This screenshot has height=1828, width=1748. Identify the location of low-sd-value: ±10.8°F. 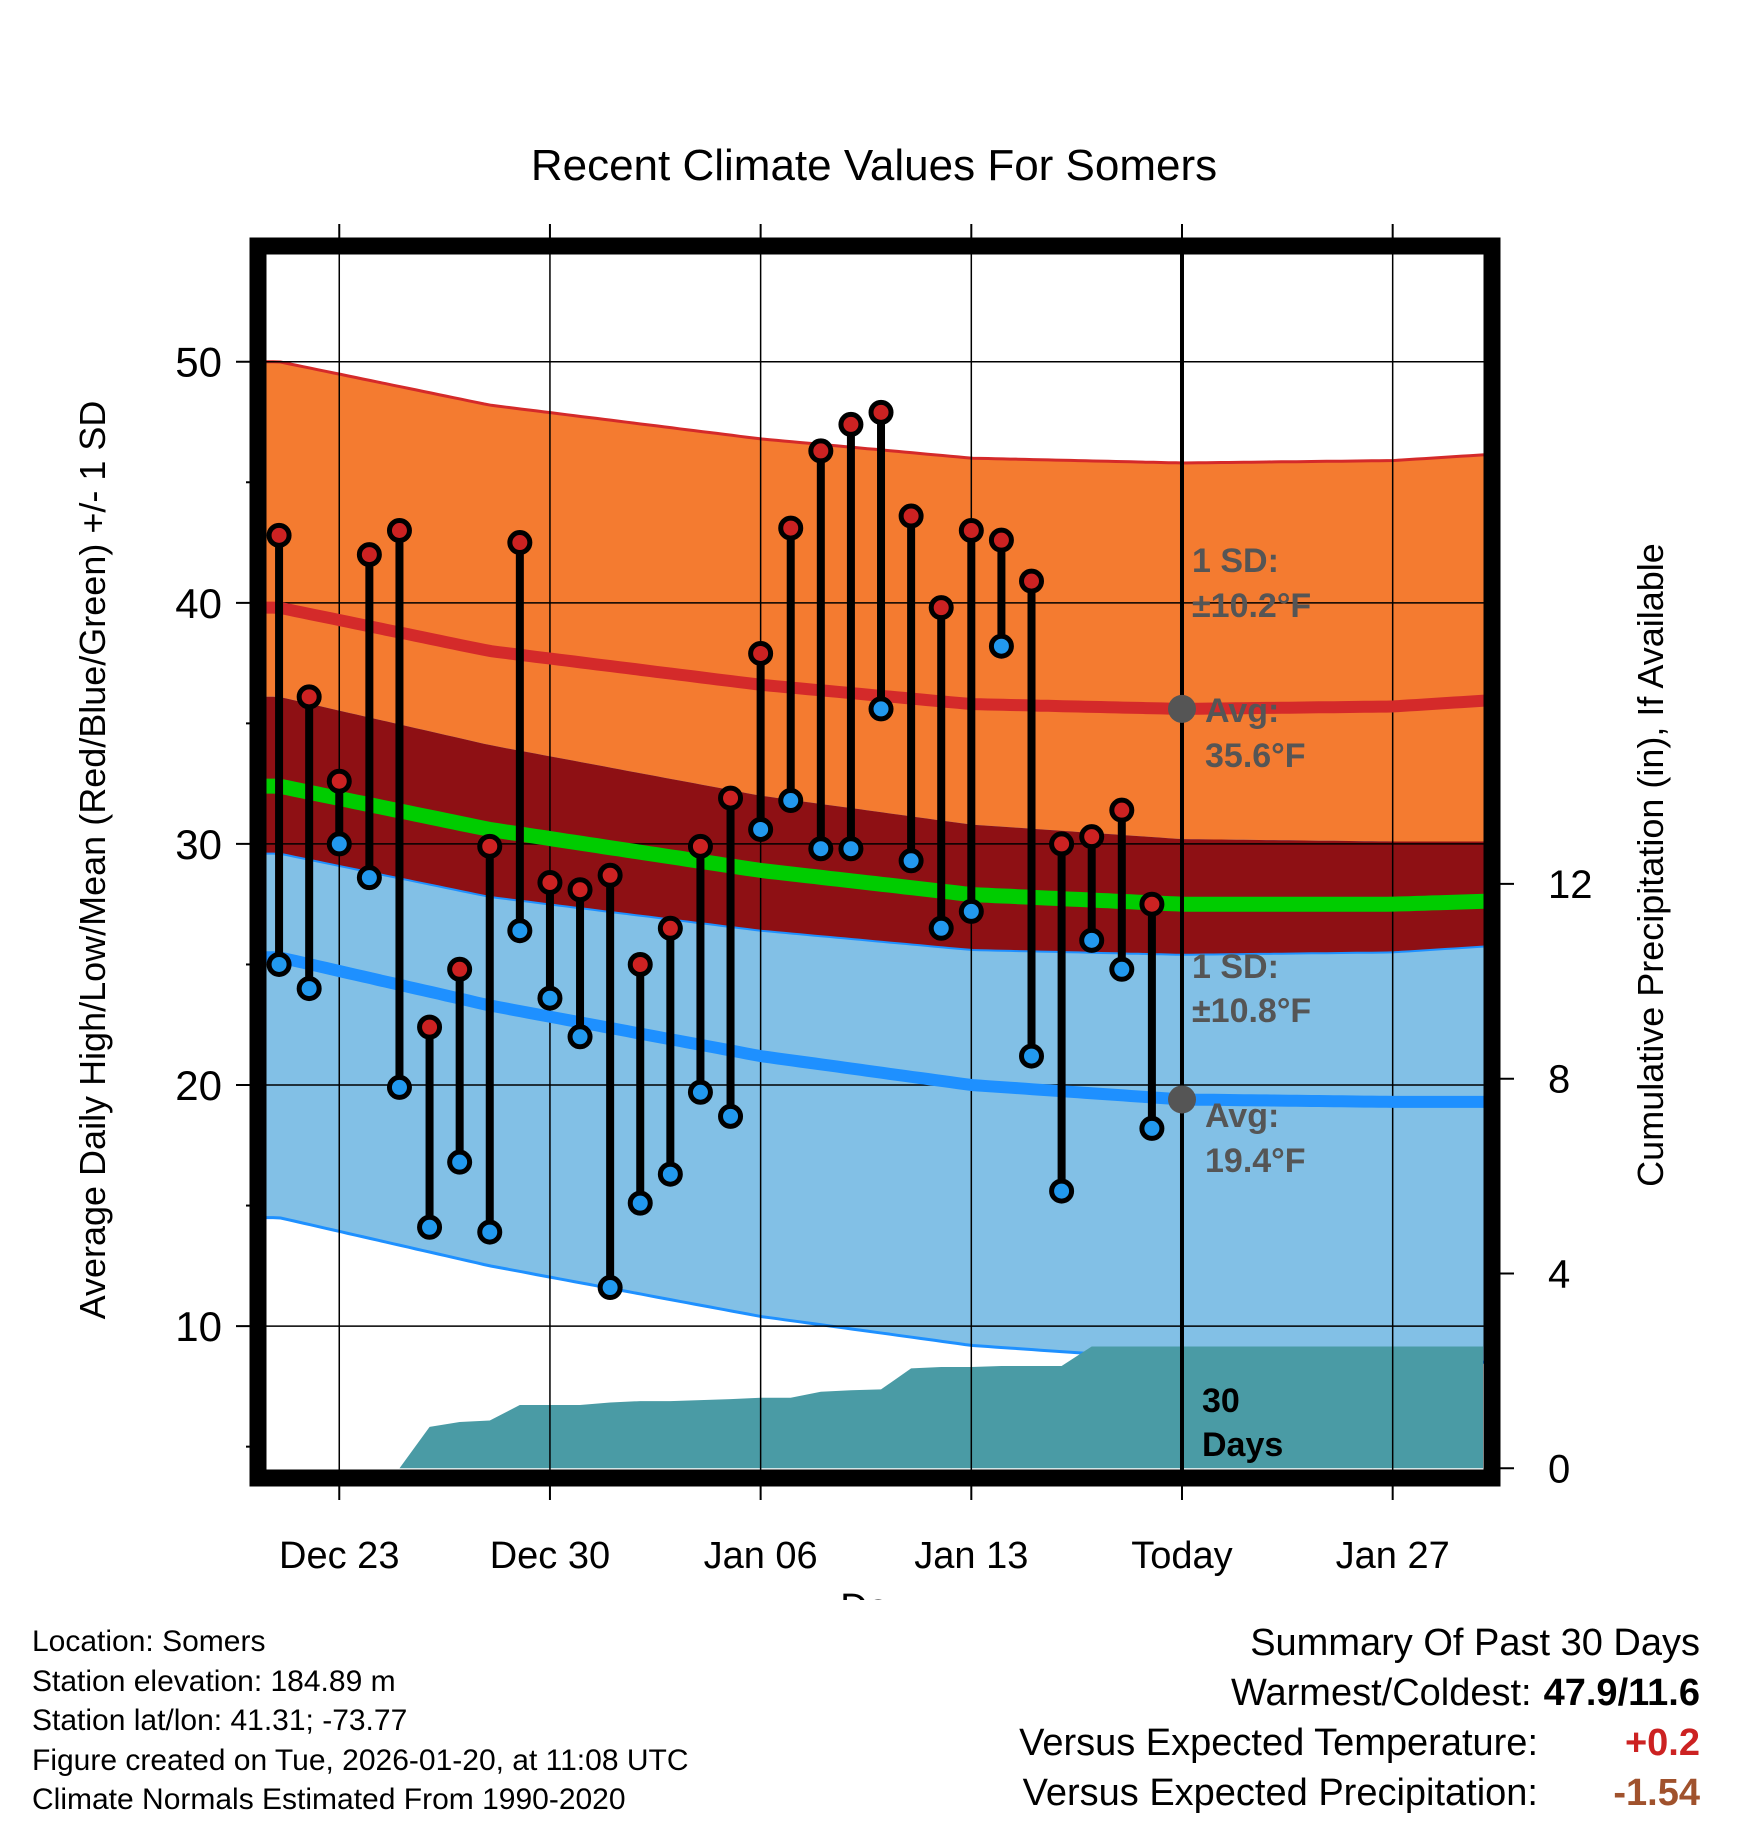
(1251, 1011).